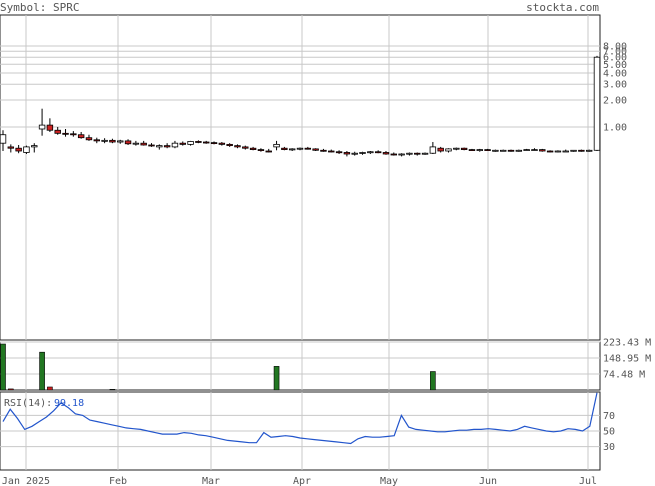 This screenshot has height=486, width=655. Describe the element at coordinates (627, 359) in the screenshot. I see `volume-tick-label: 148.95 M` at that location.